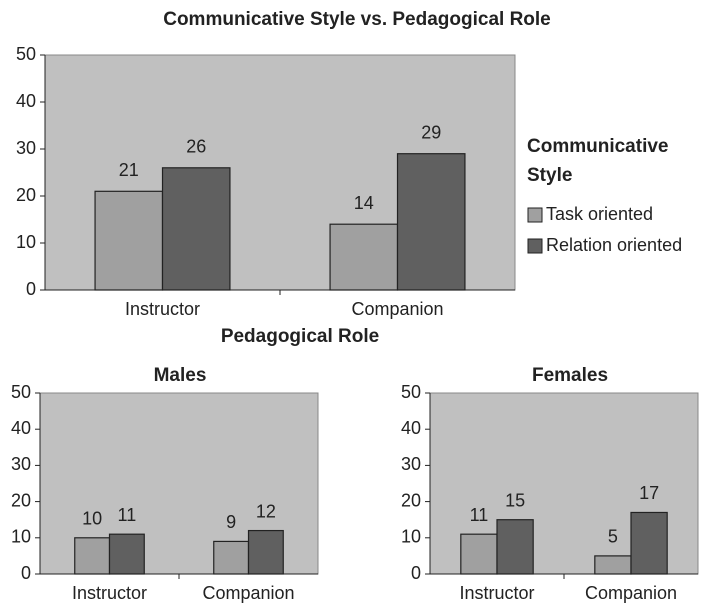 The width and height of the screenshot is (714, 603). I want to click on legend-label: Relation oriented, so click(614, 245).